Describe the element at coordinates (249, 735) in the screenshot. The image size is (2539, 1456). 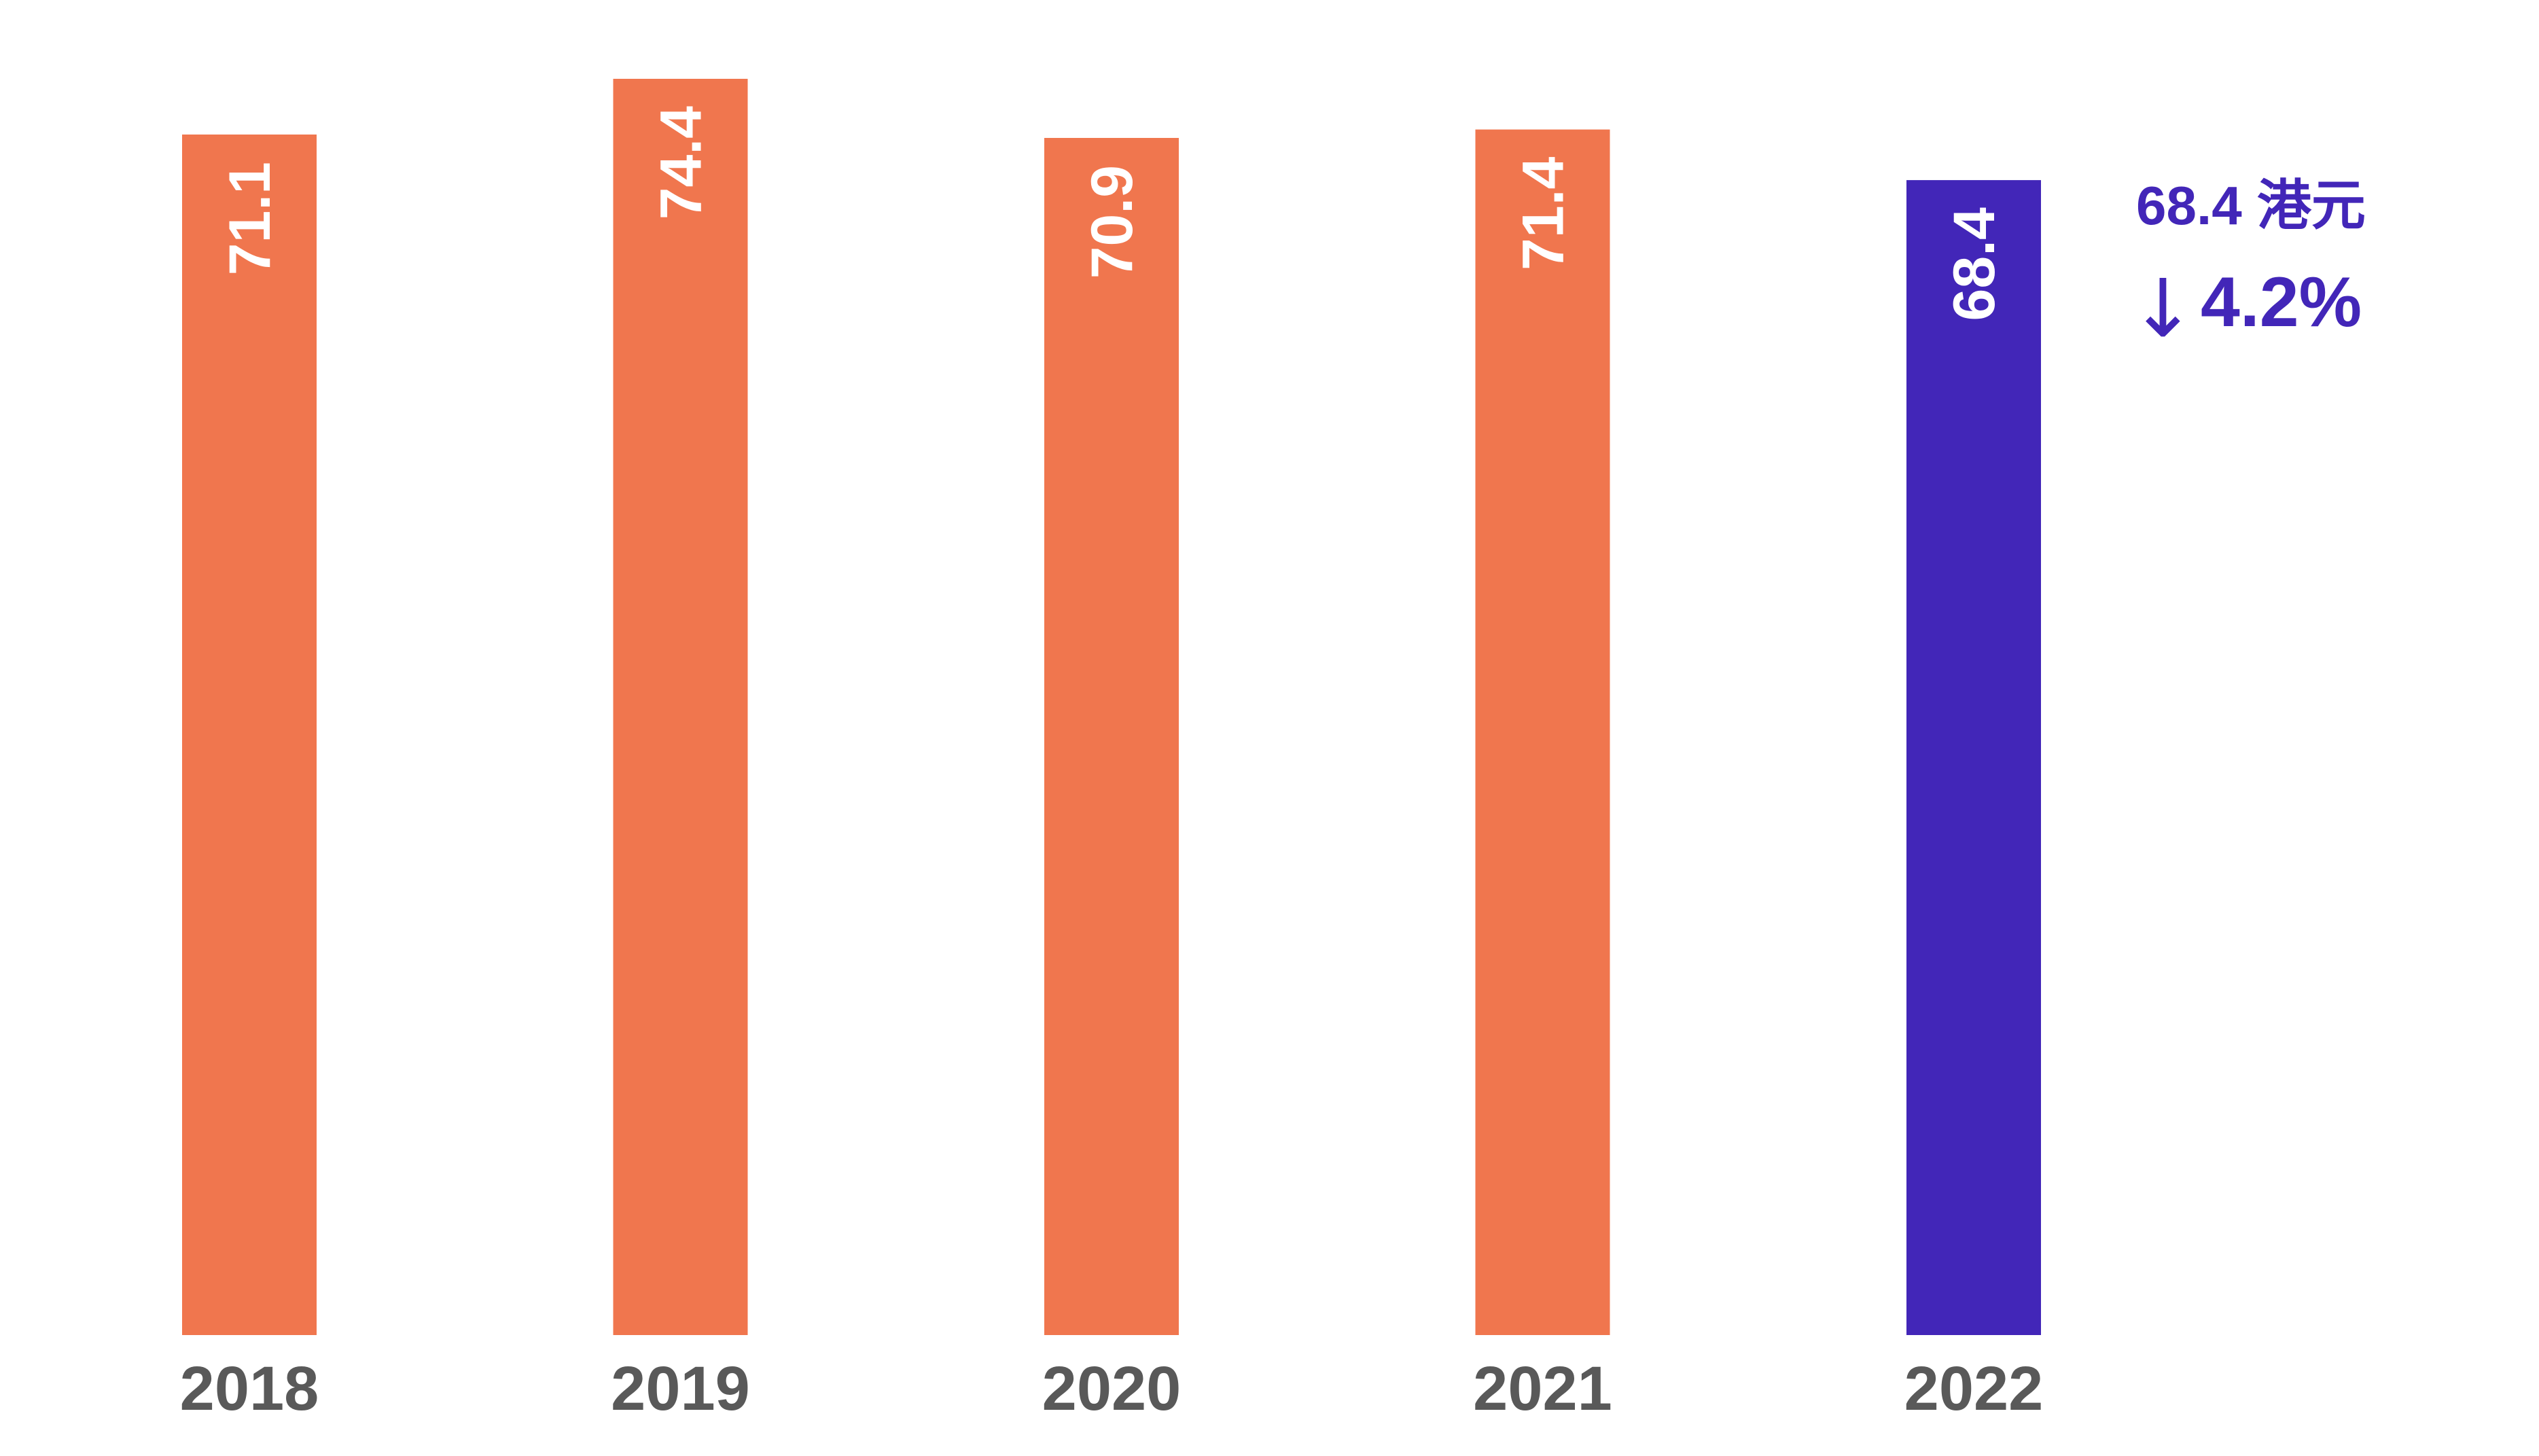
I see `bar-2018` at that location.